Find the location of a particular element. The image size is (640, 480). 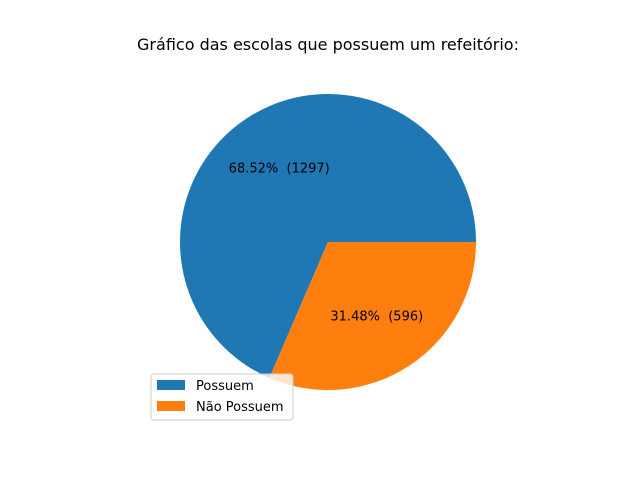

pie-label-nao-possuem: 31.48% (596) is located at coordinates (376, 317).